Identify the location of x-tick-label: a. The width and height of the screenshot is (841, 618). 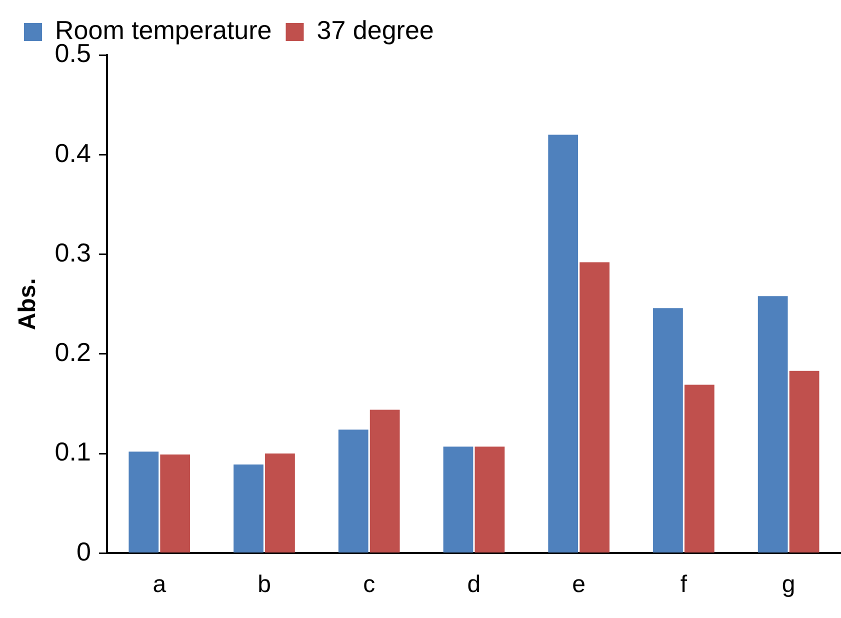
(159, 584).